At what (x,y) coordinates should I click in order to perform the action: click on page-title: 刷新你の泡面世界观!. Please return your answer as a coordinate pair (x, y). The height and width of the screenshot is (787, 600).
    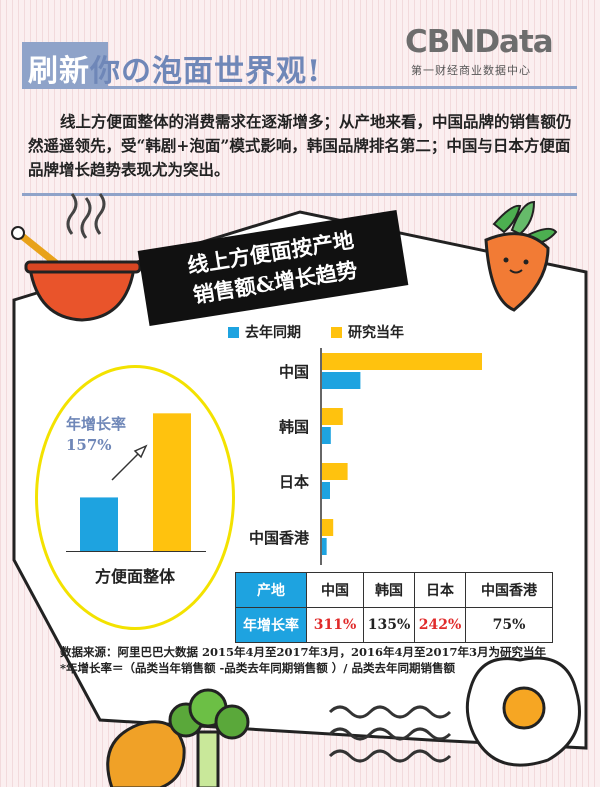
    Looking at the image, I should click on (174, 68).